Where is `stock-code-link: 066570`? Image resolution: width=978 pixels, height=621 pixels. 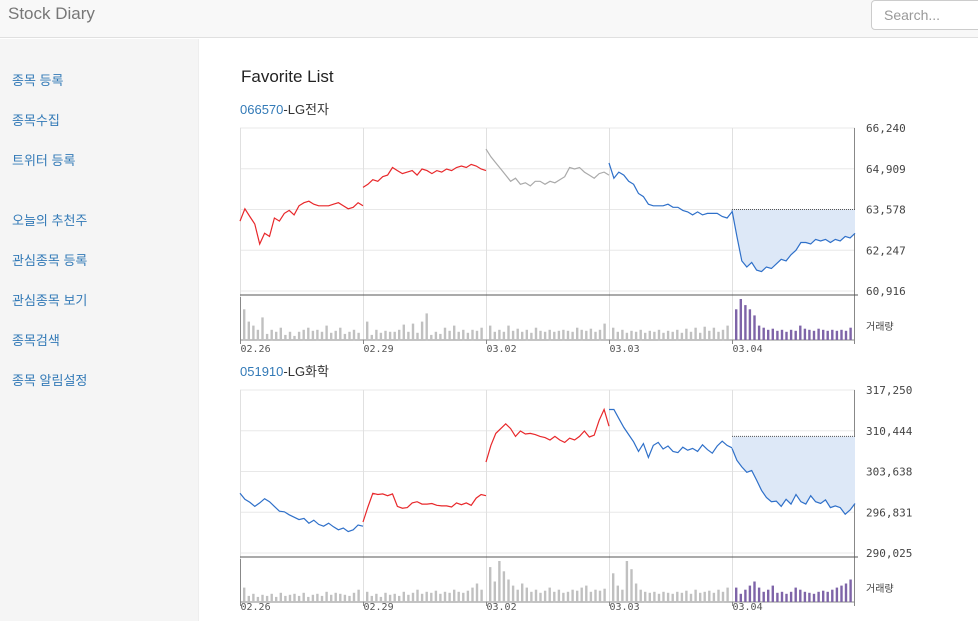 stock-code-link: 066570 is located at coordinates (262, 109).